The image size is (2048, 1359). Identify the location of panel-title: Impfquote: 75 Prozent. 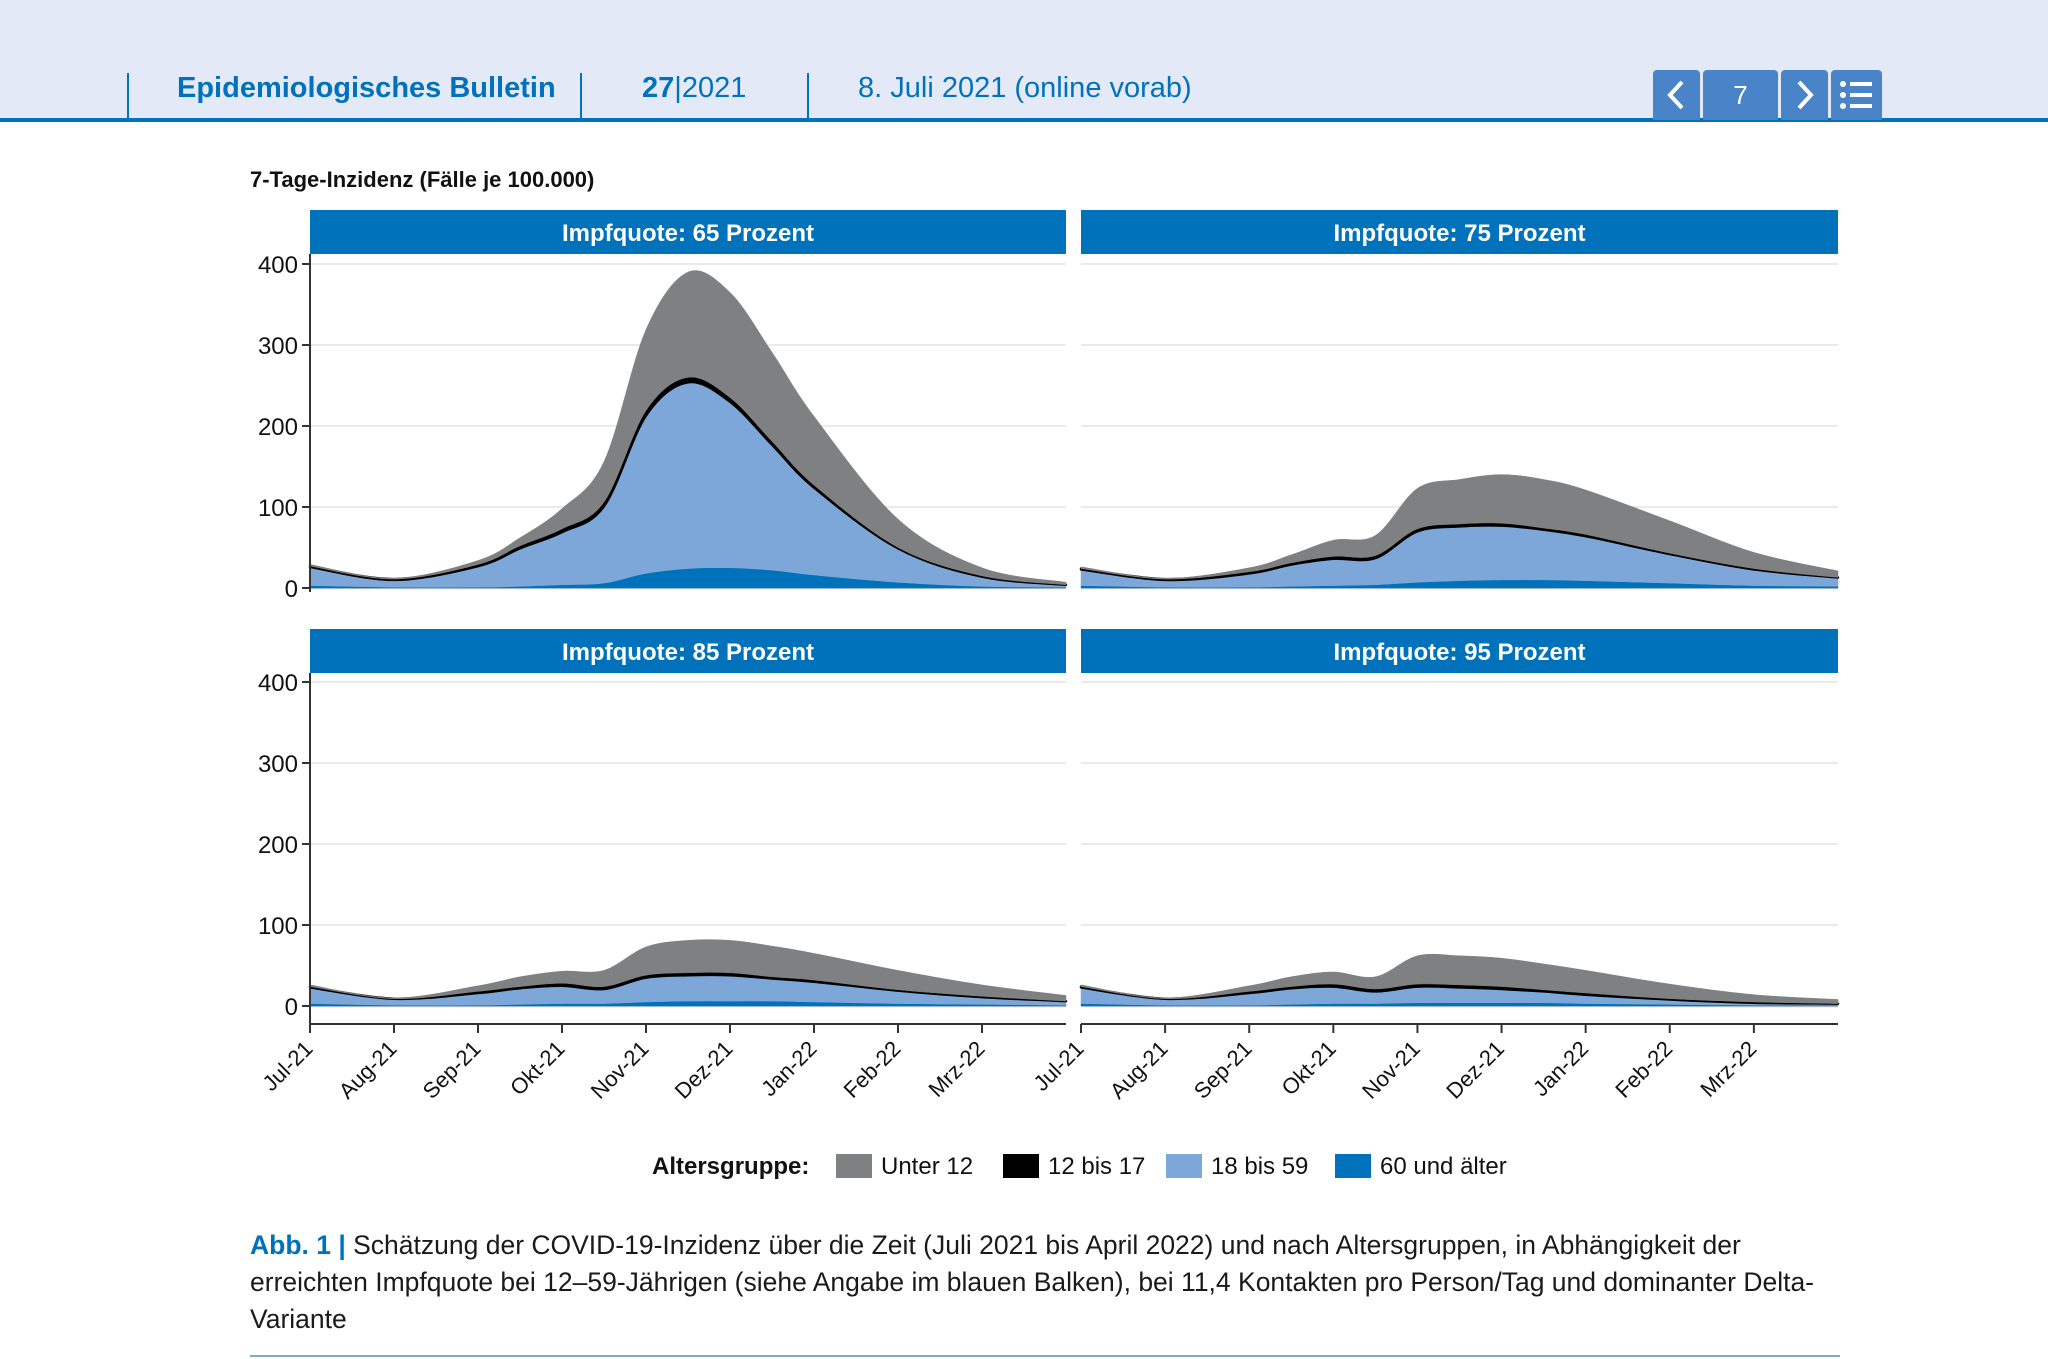
(1459, 233).